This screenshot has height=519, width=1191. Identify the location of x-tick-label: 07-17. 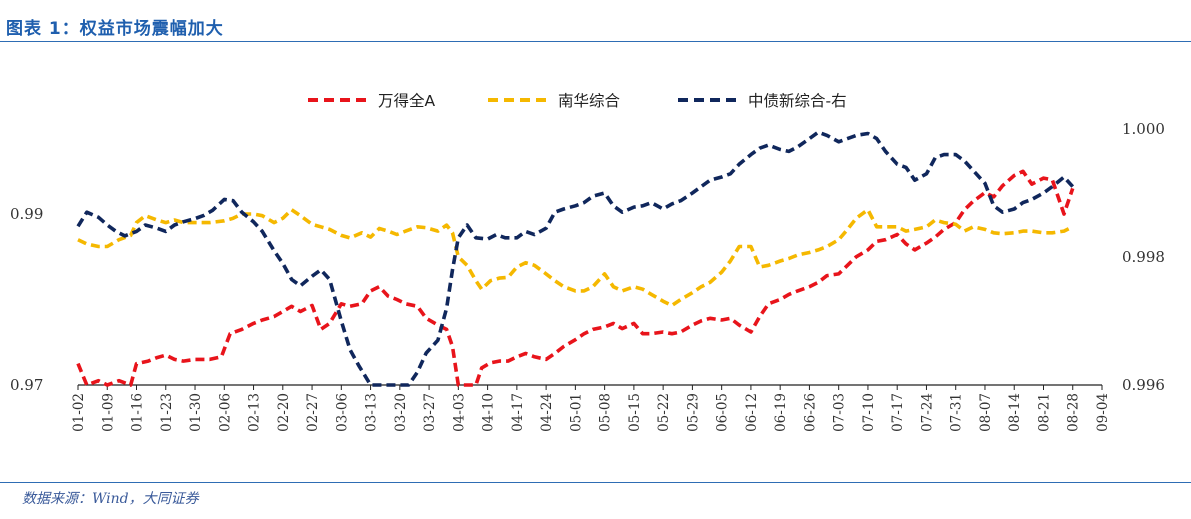
(898, 412).